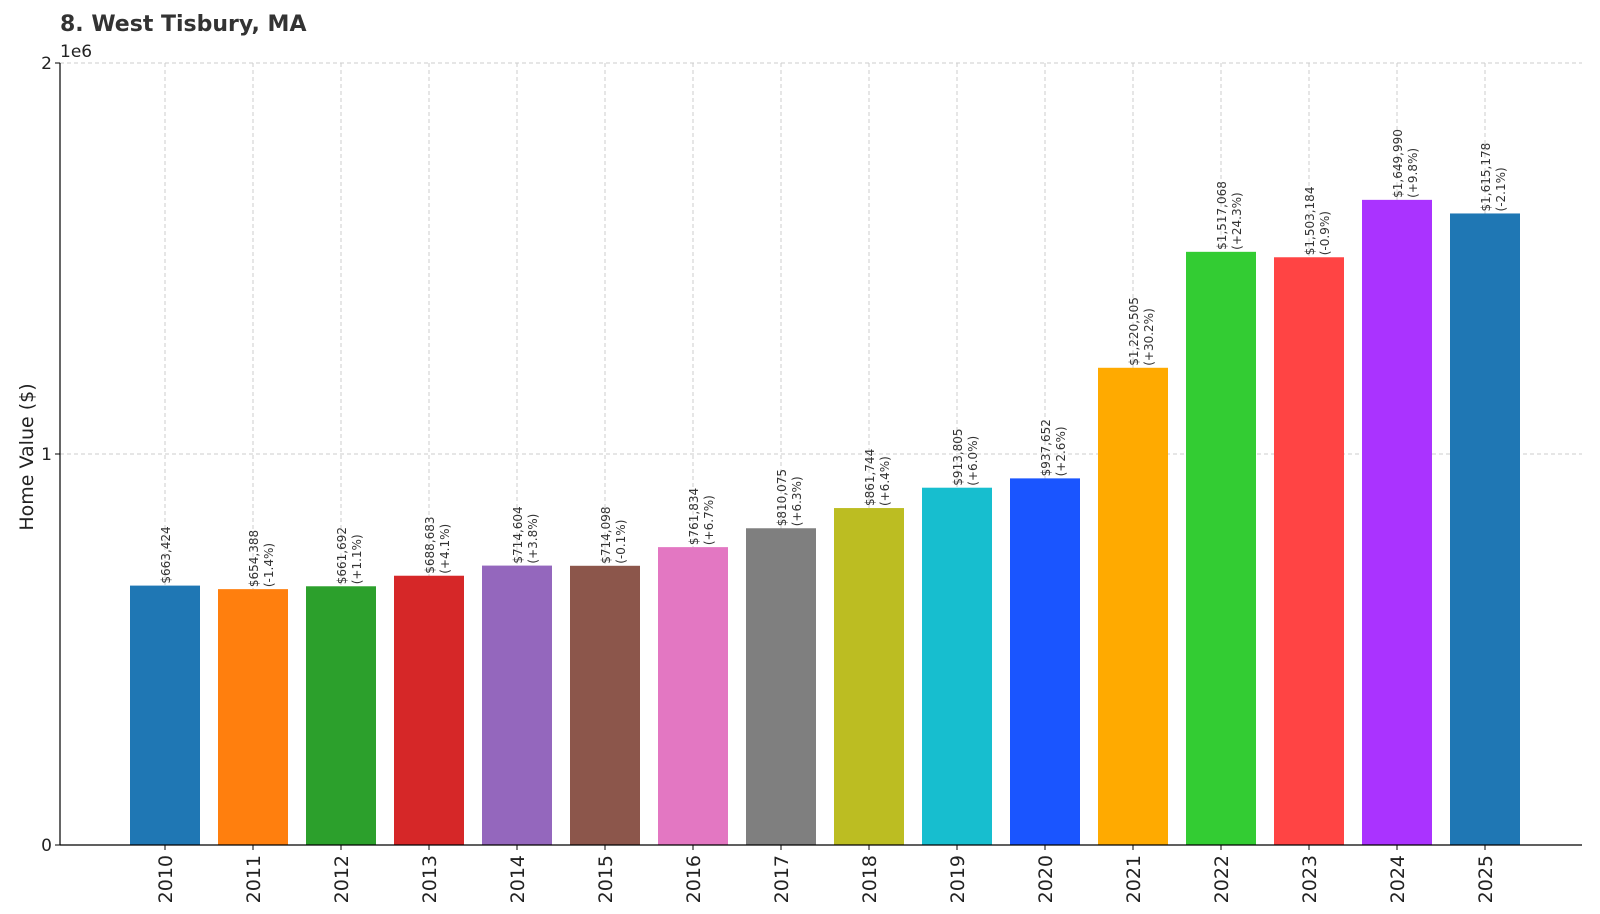 The image size is (1600, 914). I want to click on x-tick-label-2017: 2017, so click(782, 879).